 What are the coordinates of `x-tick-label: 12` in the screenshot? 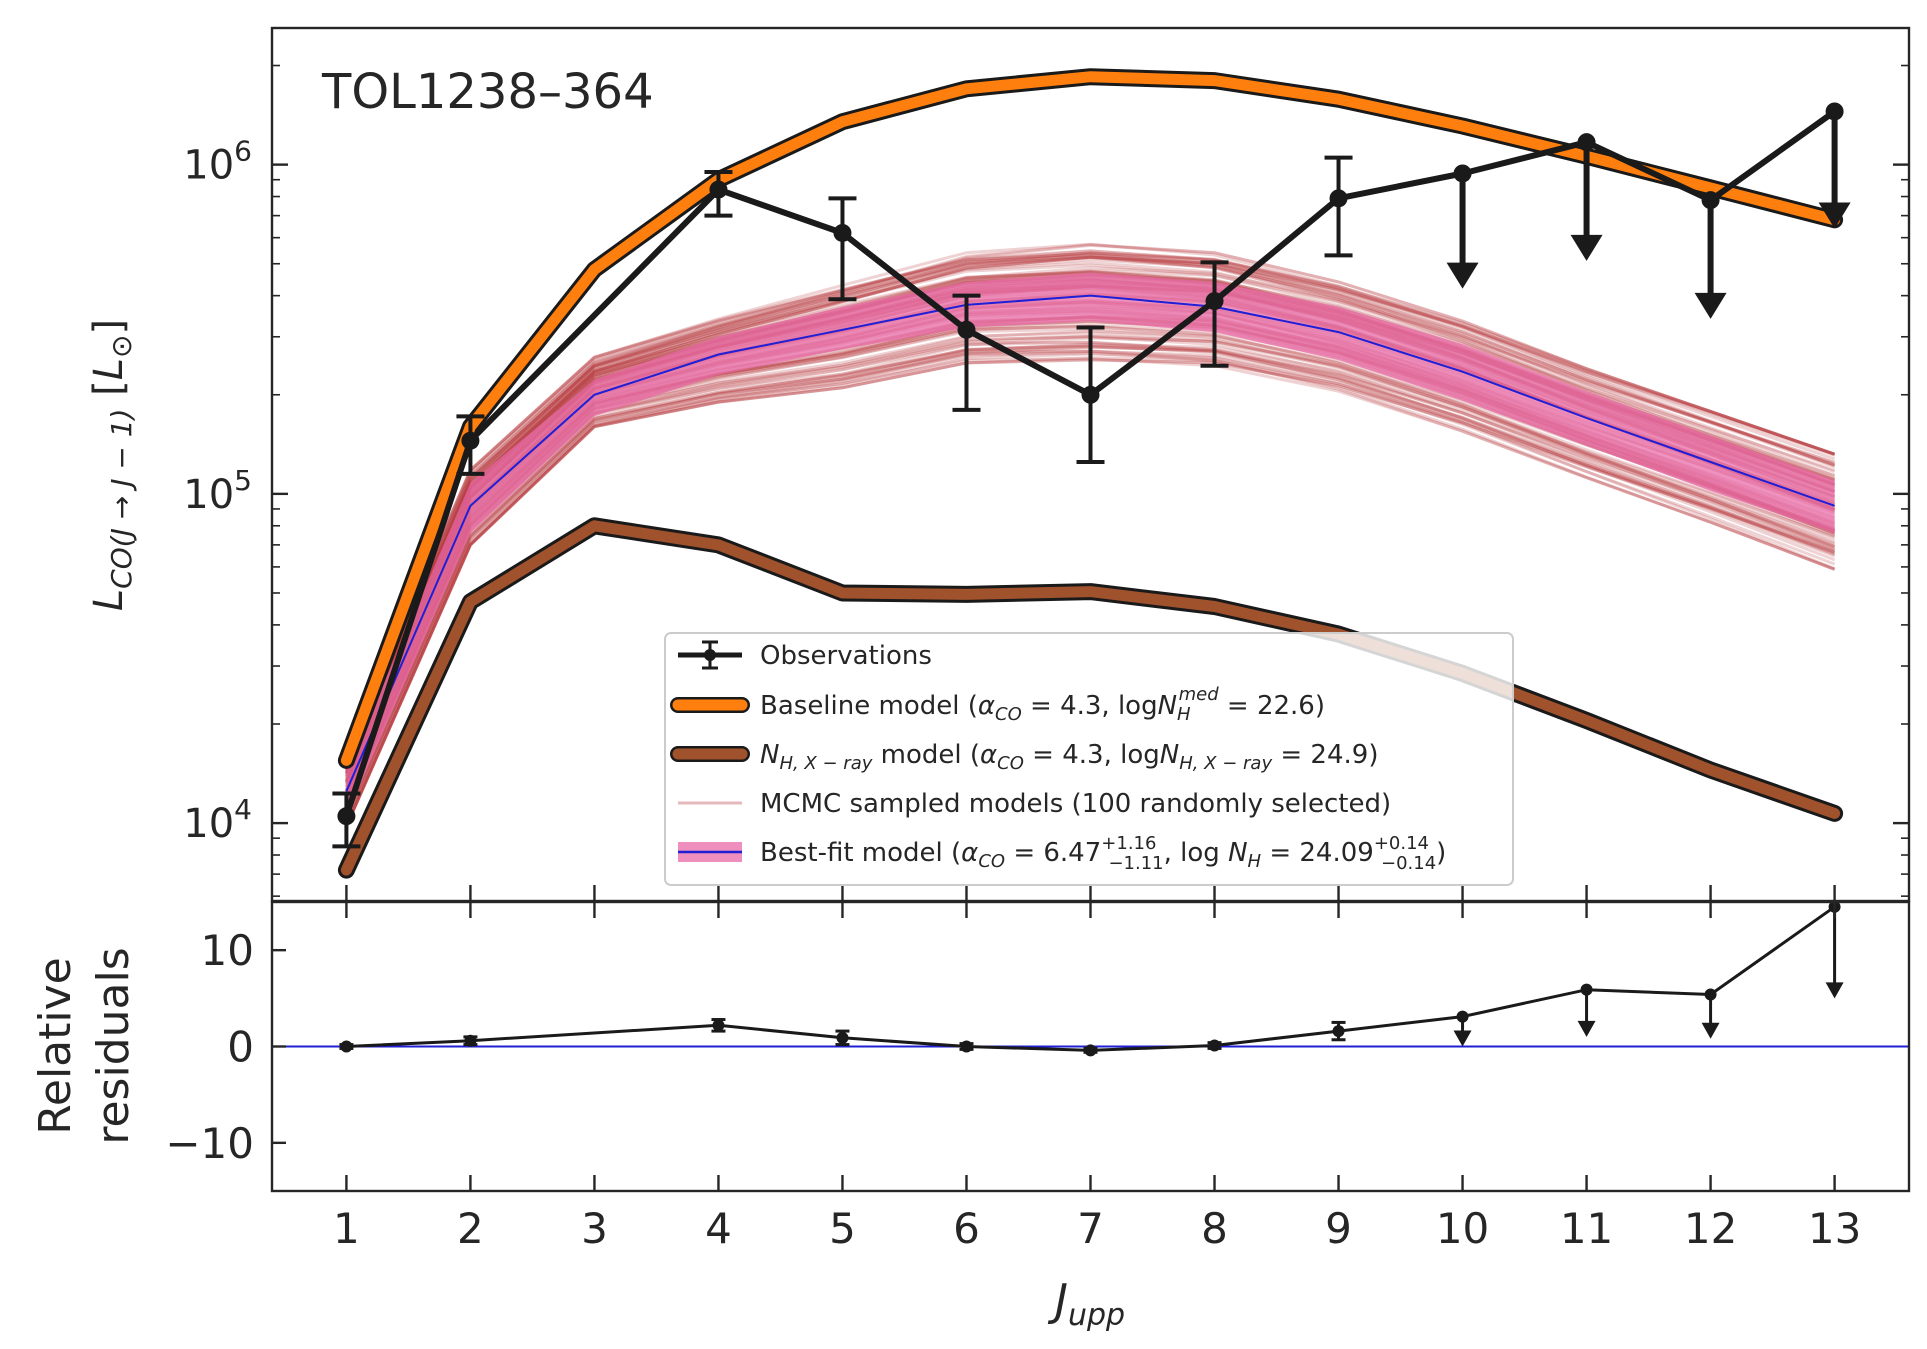 It's located at (1710, 1228).